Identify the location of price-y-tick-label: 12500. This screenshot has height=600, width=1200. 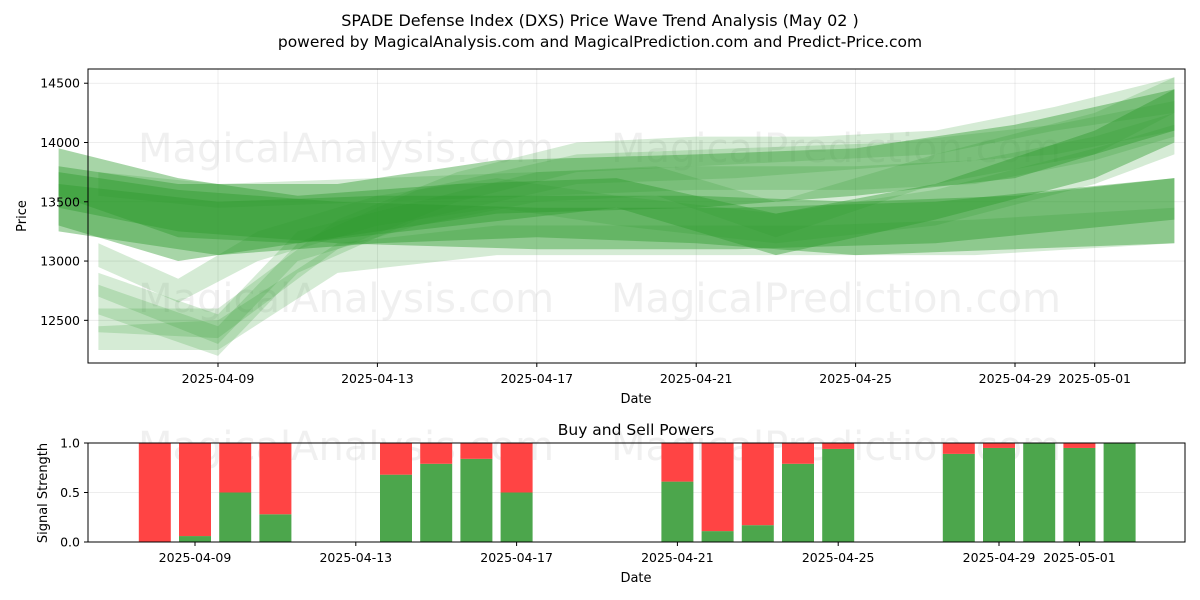
(60, 320).